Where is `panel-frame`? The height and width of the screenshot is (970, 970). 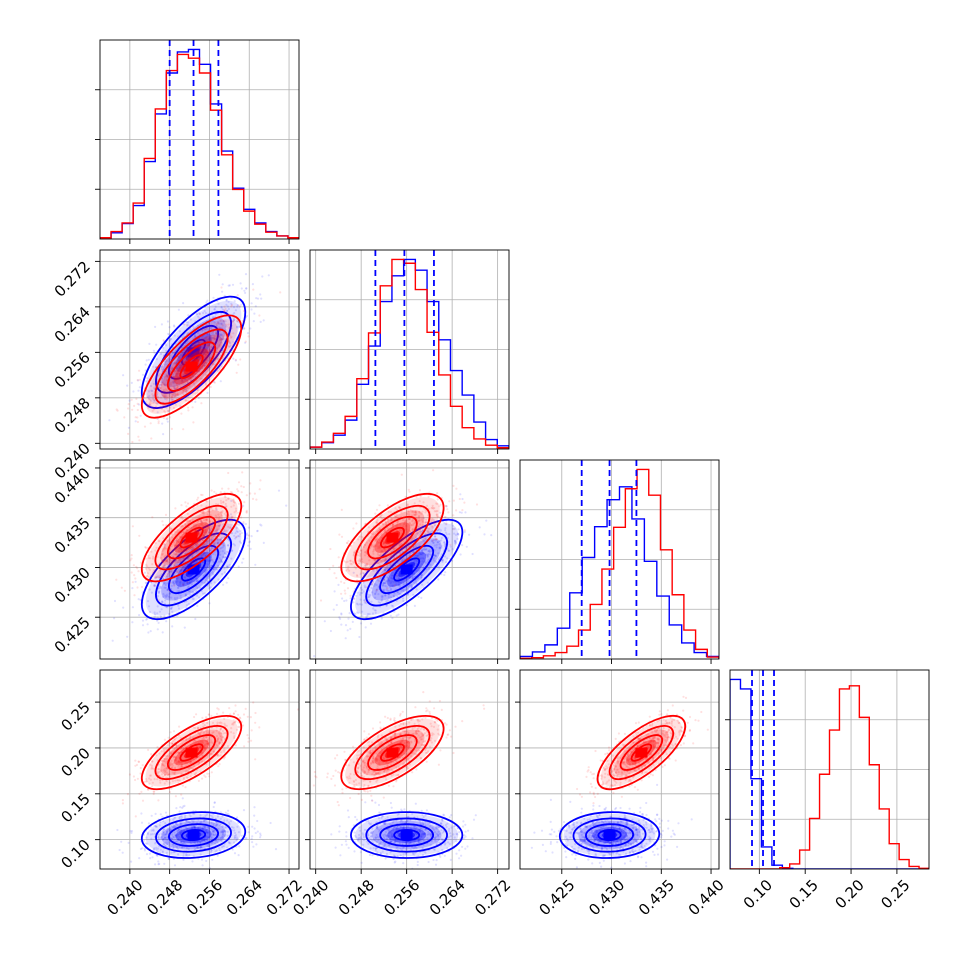 panel-frame is located at coordinates (409, 559).